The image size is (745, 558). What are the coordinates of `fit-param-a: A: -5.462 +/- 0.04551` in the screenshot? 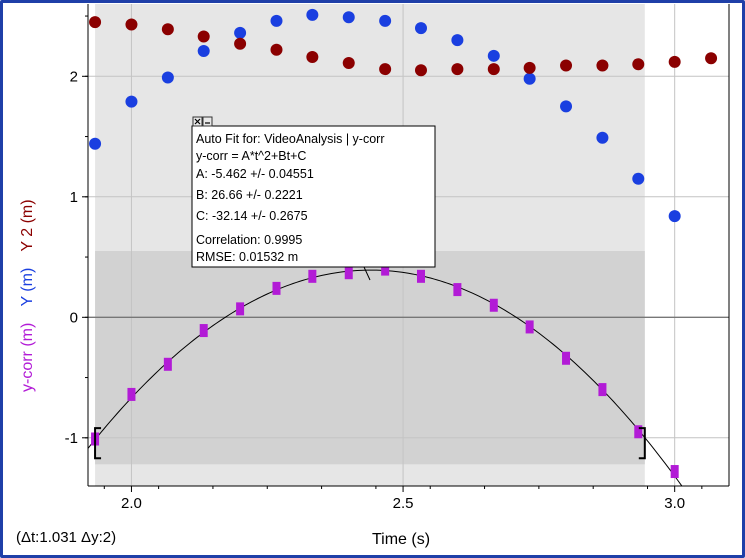 It's located at (255, 174).